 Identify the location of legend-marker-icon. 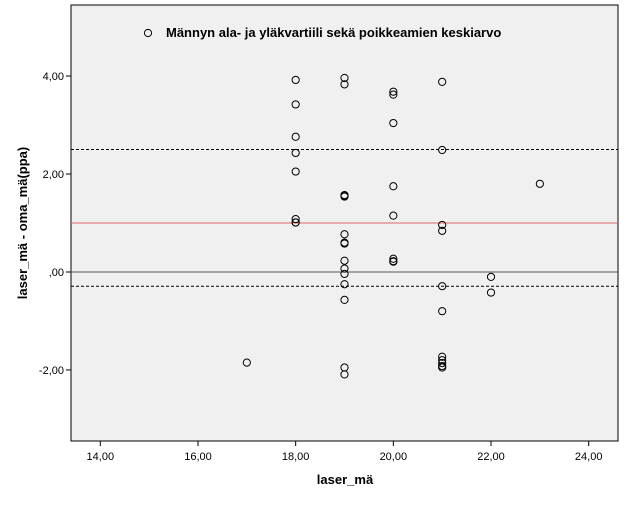
(148, 33).